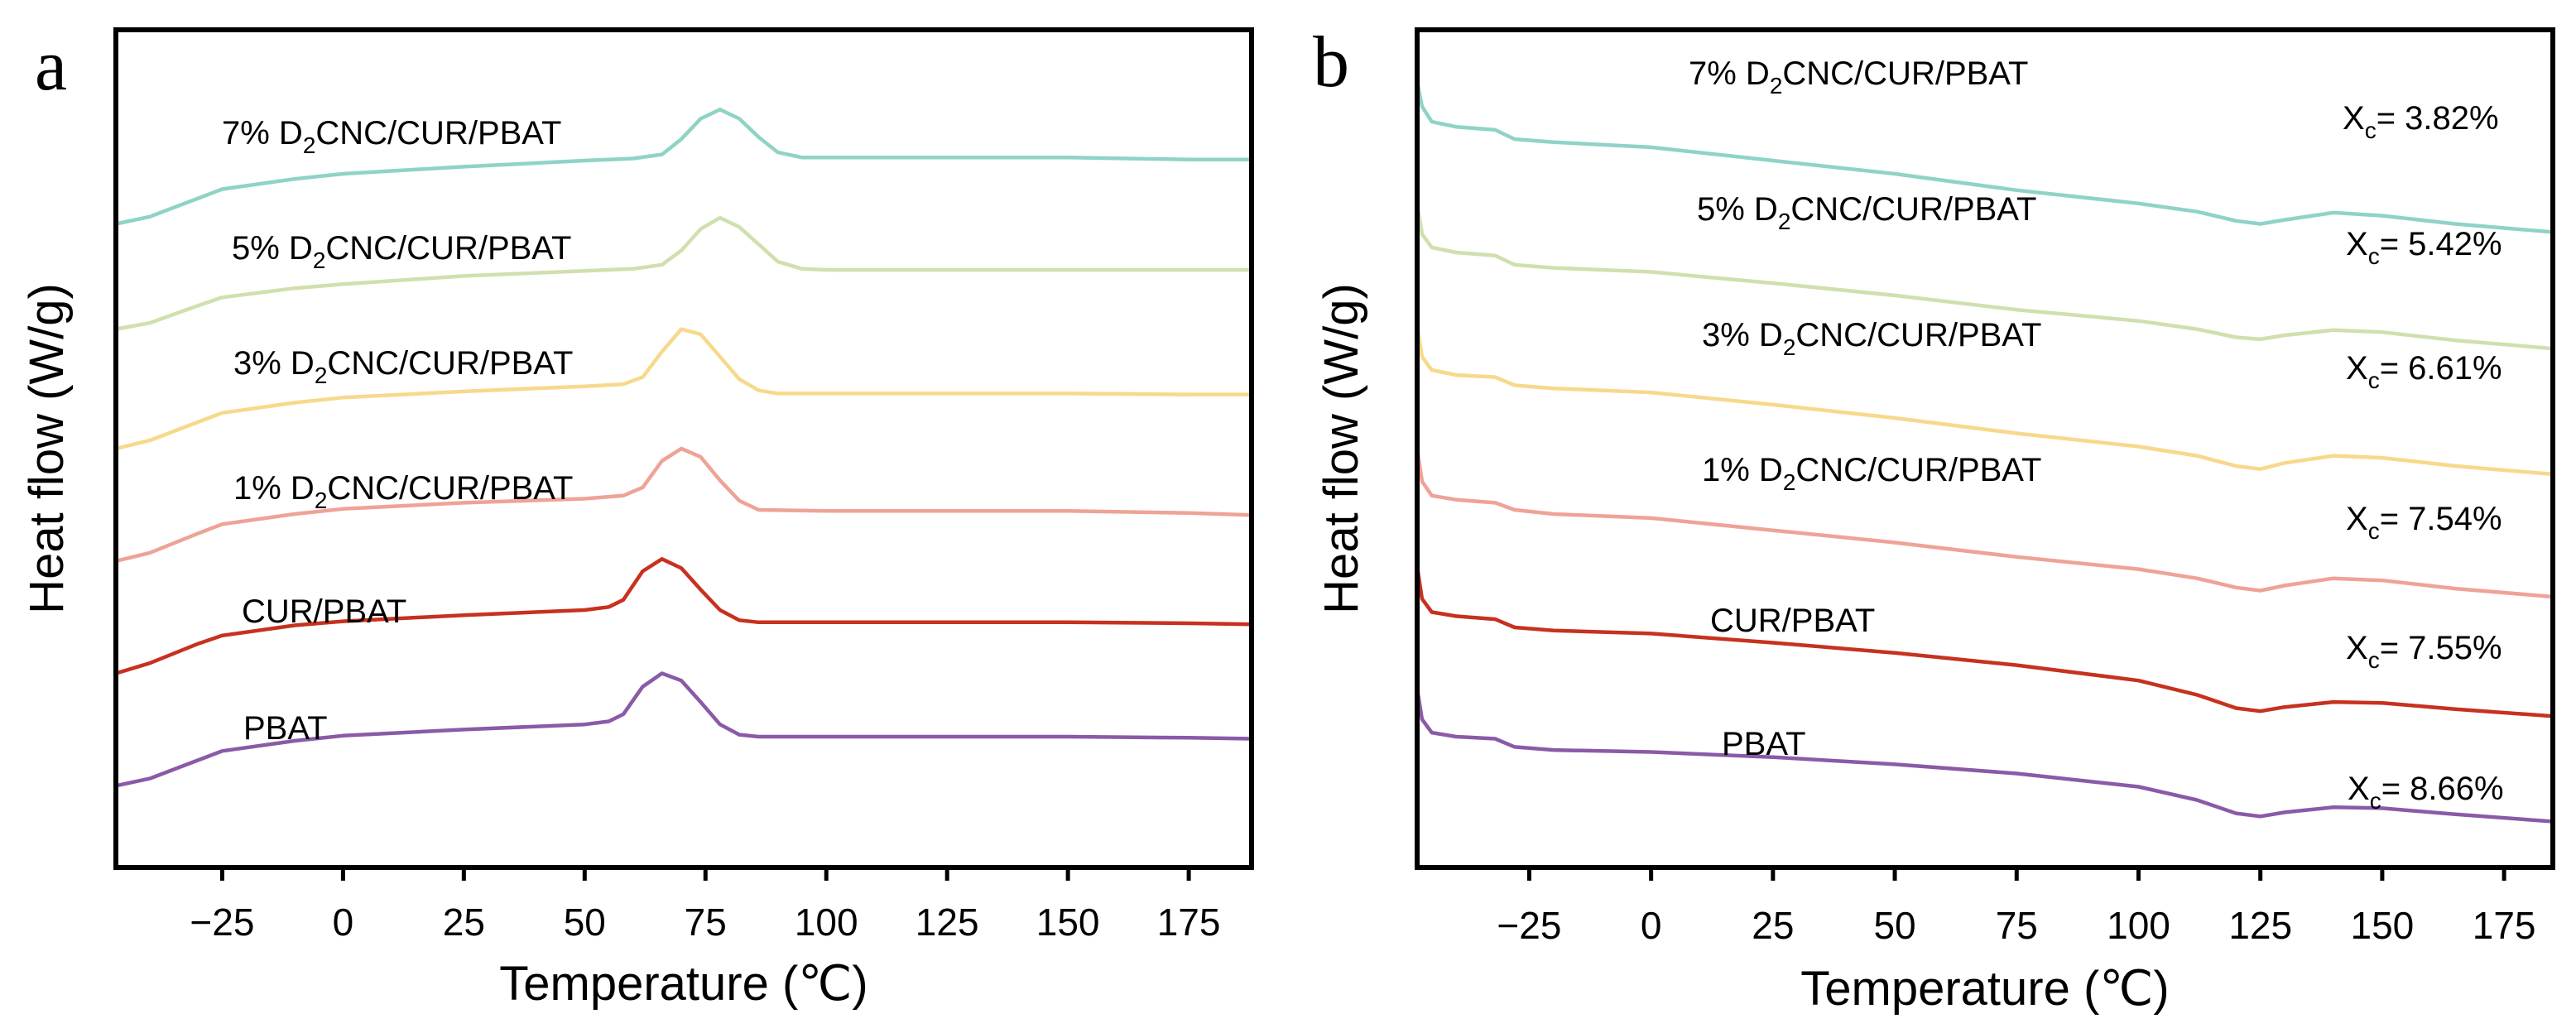 This screenshot has width=2576, height=1033. What do you see at coordinates (2421, 121) in the screenshot?
I see `crystallinity-label-1: Xc= 3.82%` at bounding box center [2421, 121].